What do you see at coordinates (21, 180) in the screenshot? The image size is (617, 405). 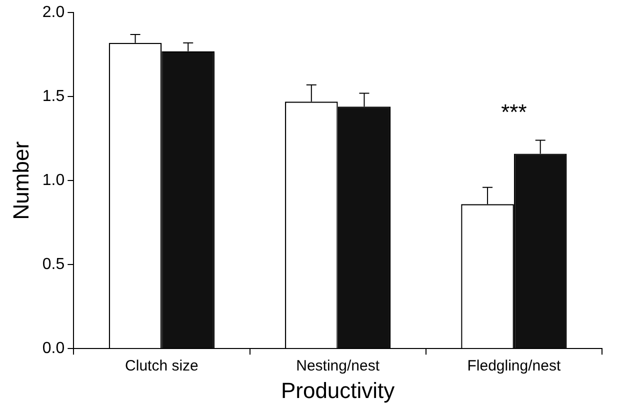 I see `y-axis-title: Number` at bounding box center [21, 180].